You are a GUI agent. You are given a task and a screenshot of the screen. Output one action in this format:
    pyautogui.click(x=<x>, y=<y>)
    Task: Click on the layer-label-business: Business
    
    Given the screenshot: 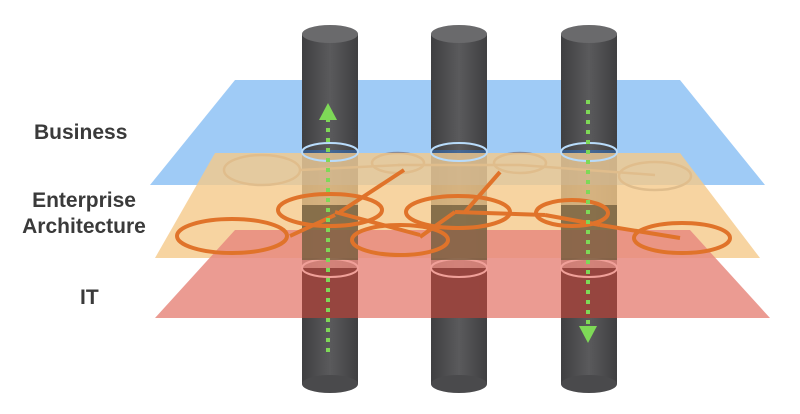 What is the action you would take?
    pyautogui.click(x=81, y=132)
    